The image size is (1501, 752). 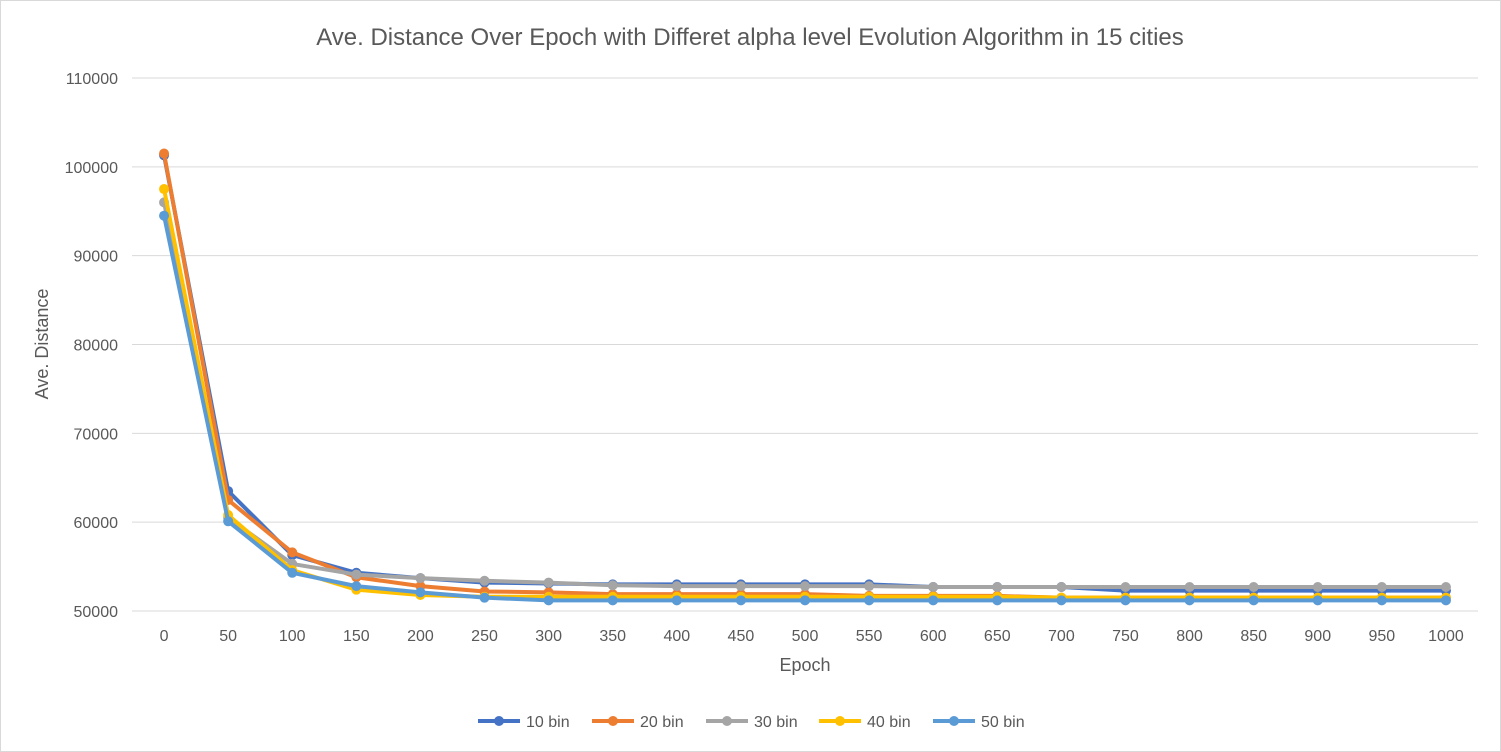 I want to click on legend-label: 40 bin, so click(x=889, y=722).